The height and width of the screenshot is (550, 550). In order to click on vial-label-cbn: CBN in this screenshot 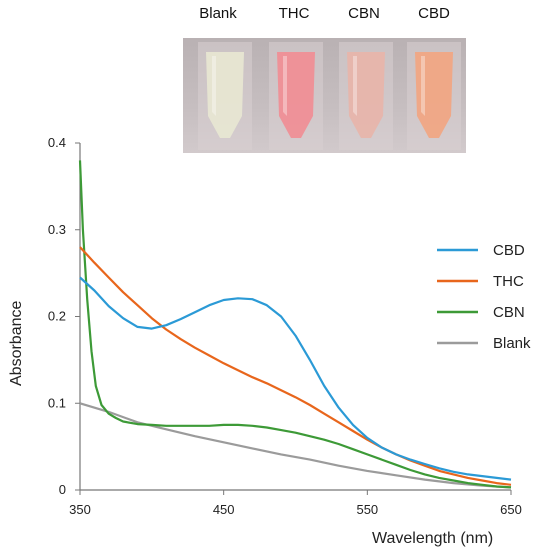, I will do `click(364, 13)`.